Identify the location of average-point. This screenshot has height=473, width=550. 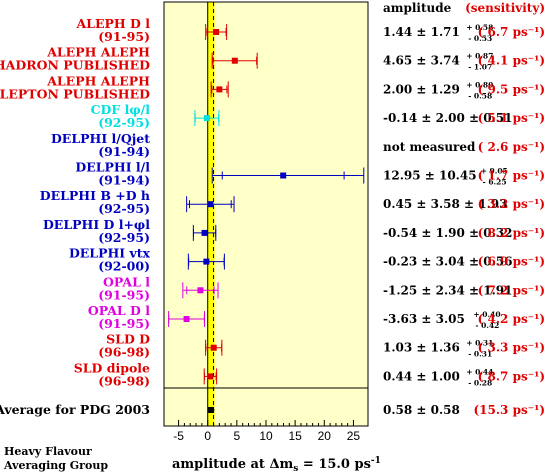
(211, 410).